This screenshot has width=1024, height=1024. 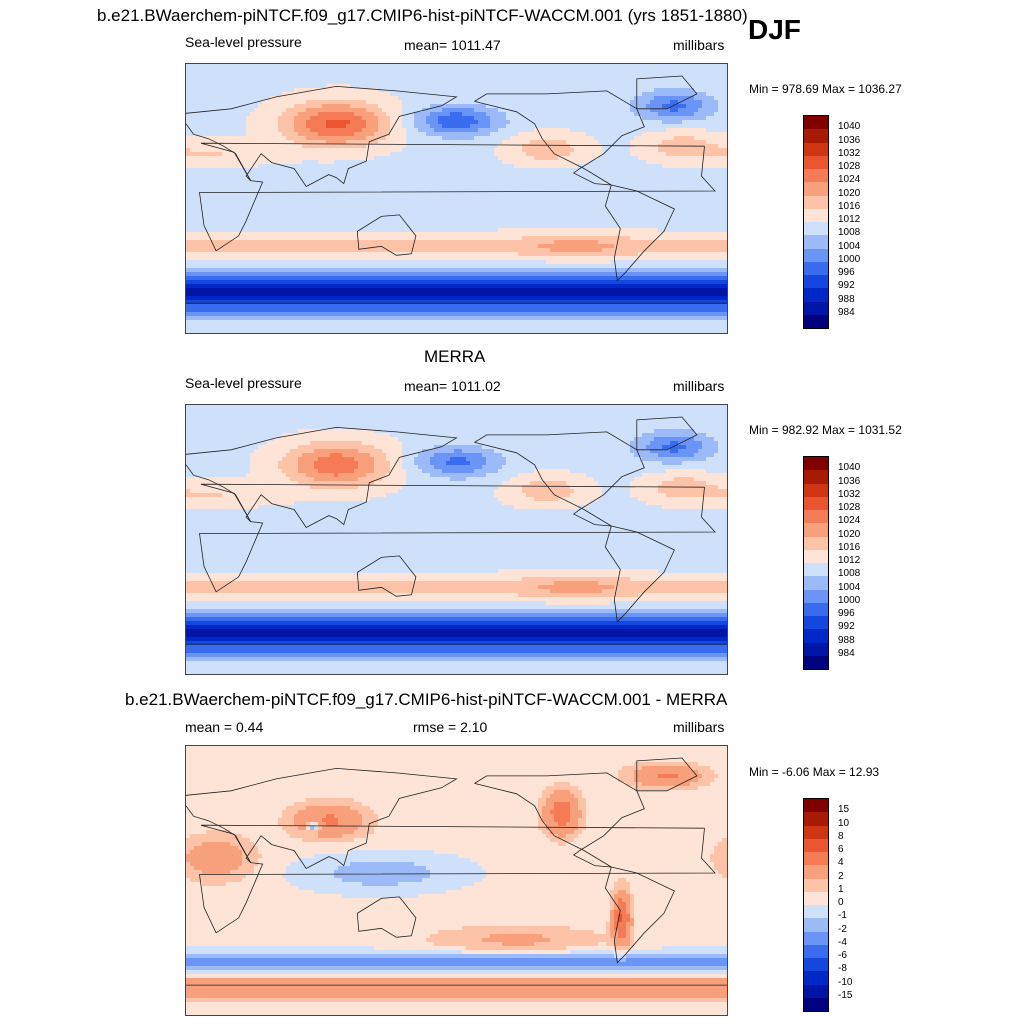 What do you see at coordinates (698, 386) in the screenshot?
I see `panel-2-units: millibars` at bounding box center [698, 386].